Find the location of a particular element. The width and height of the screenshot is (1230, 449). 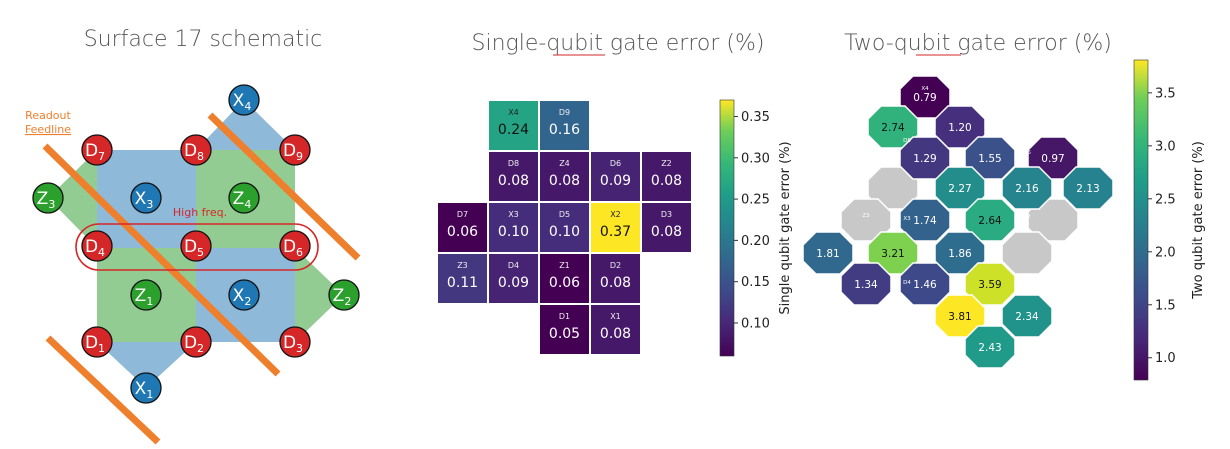

svg-text: 1.34 is located at coordinates (866, 285).